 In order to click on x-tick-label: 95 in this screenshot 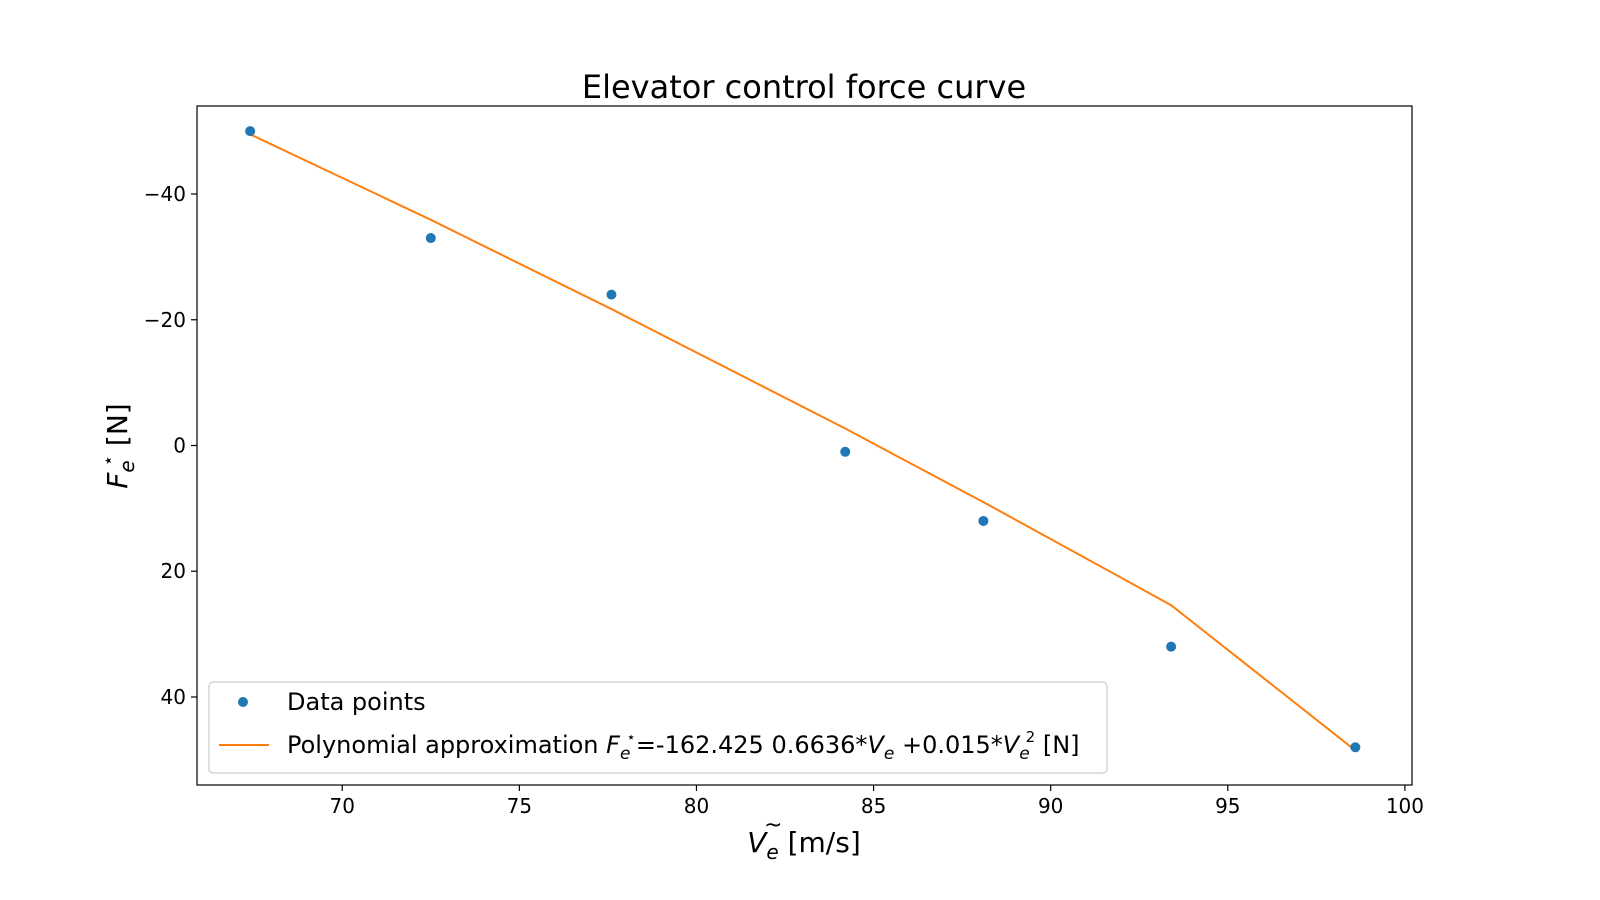, I will do `click(1227, 806)`.